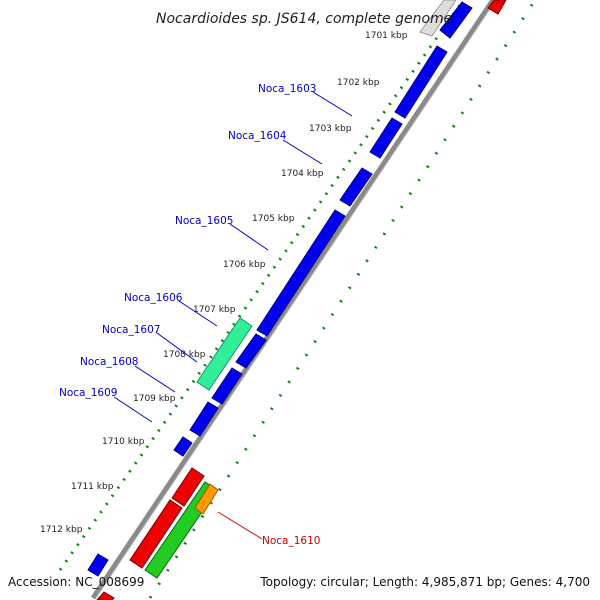  Describe the element at coordinates (123, 442) in the screenshot. I see `kbp-tick-label: 1710 kbp` at that location.